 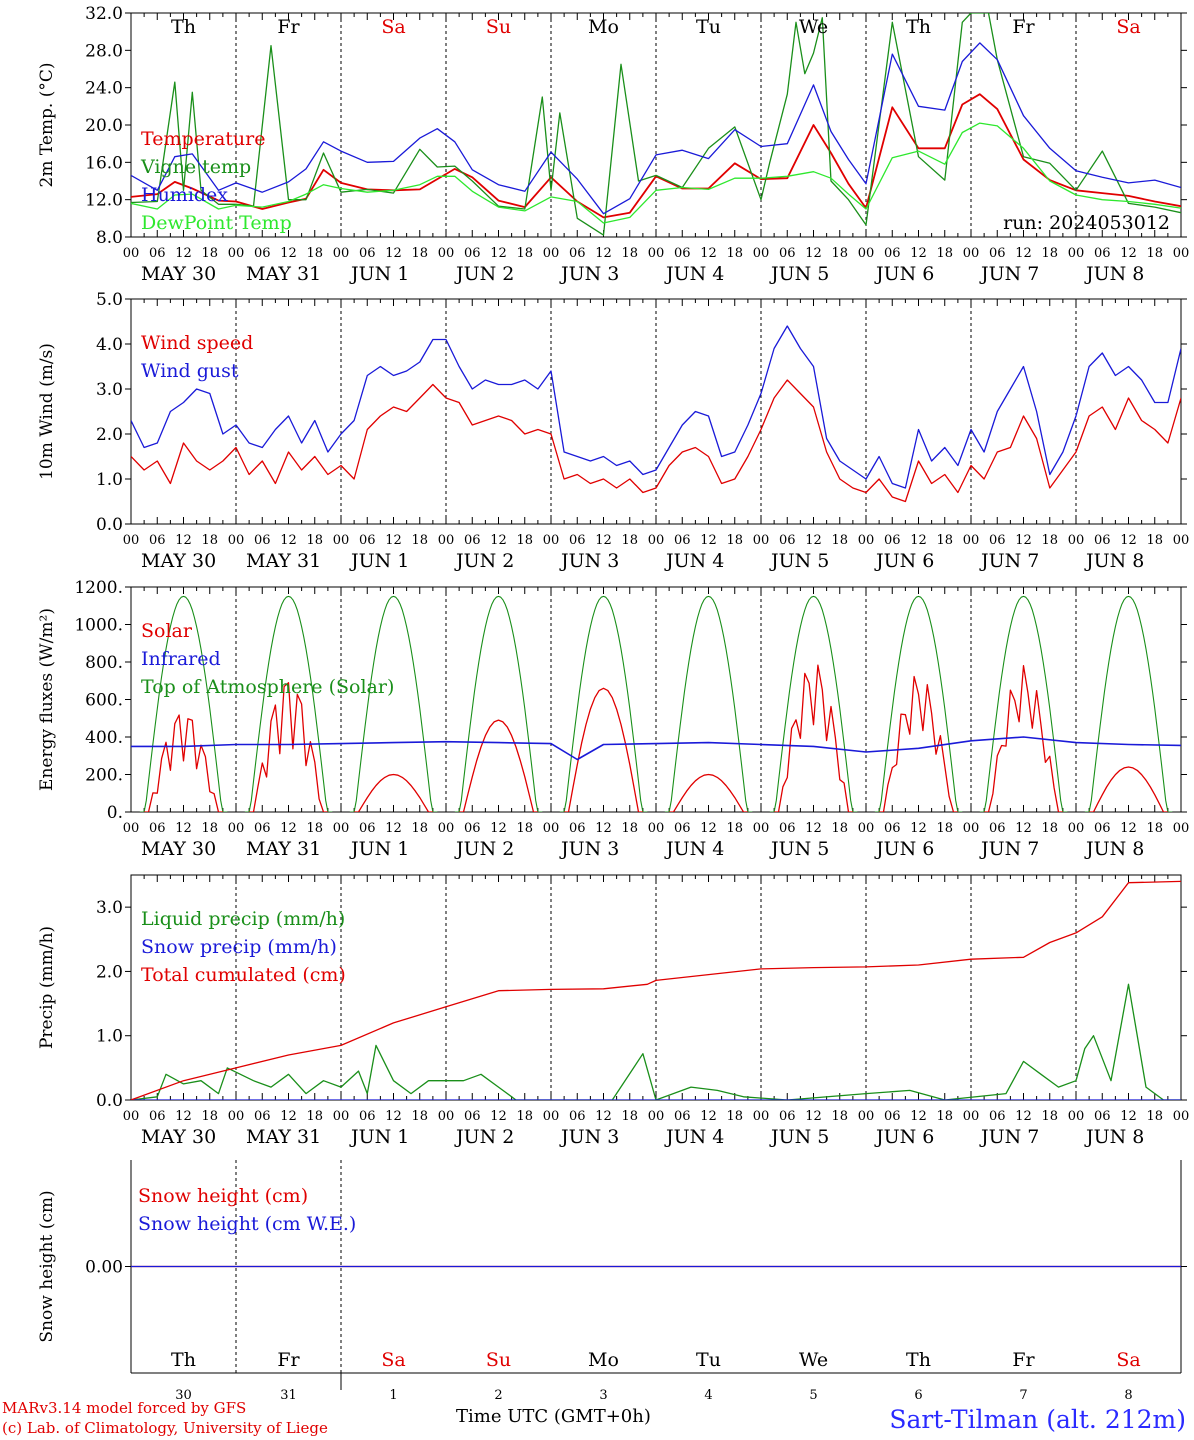 What do you see at coordinates (223, 1196) in the screenshot?
I see `legend-entry: Snow height (cm)` at bounding box center [223, 1196].